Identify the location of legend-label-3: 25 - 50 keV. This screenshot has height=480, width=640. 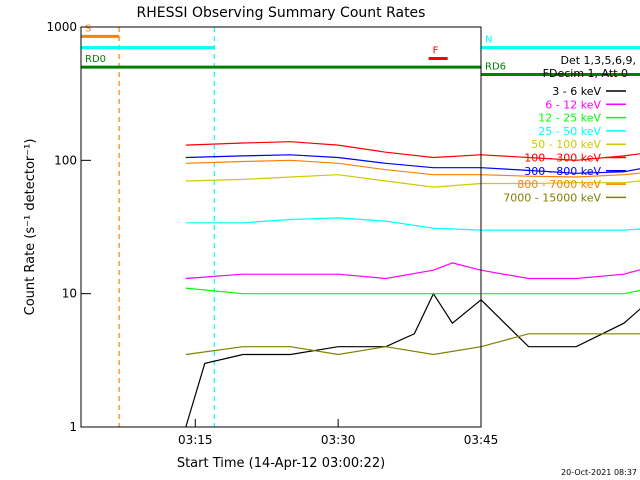
(569, 131).